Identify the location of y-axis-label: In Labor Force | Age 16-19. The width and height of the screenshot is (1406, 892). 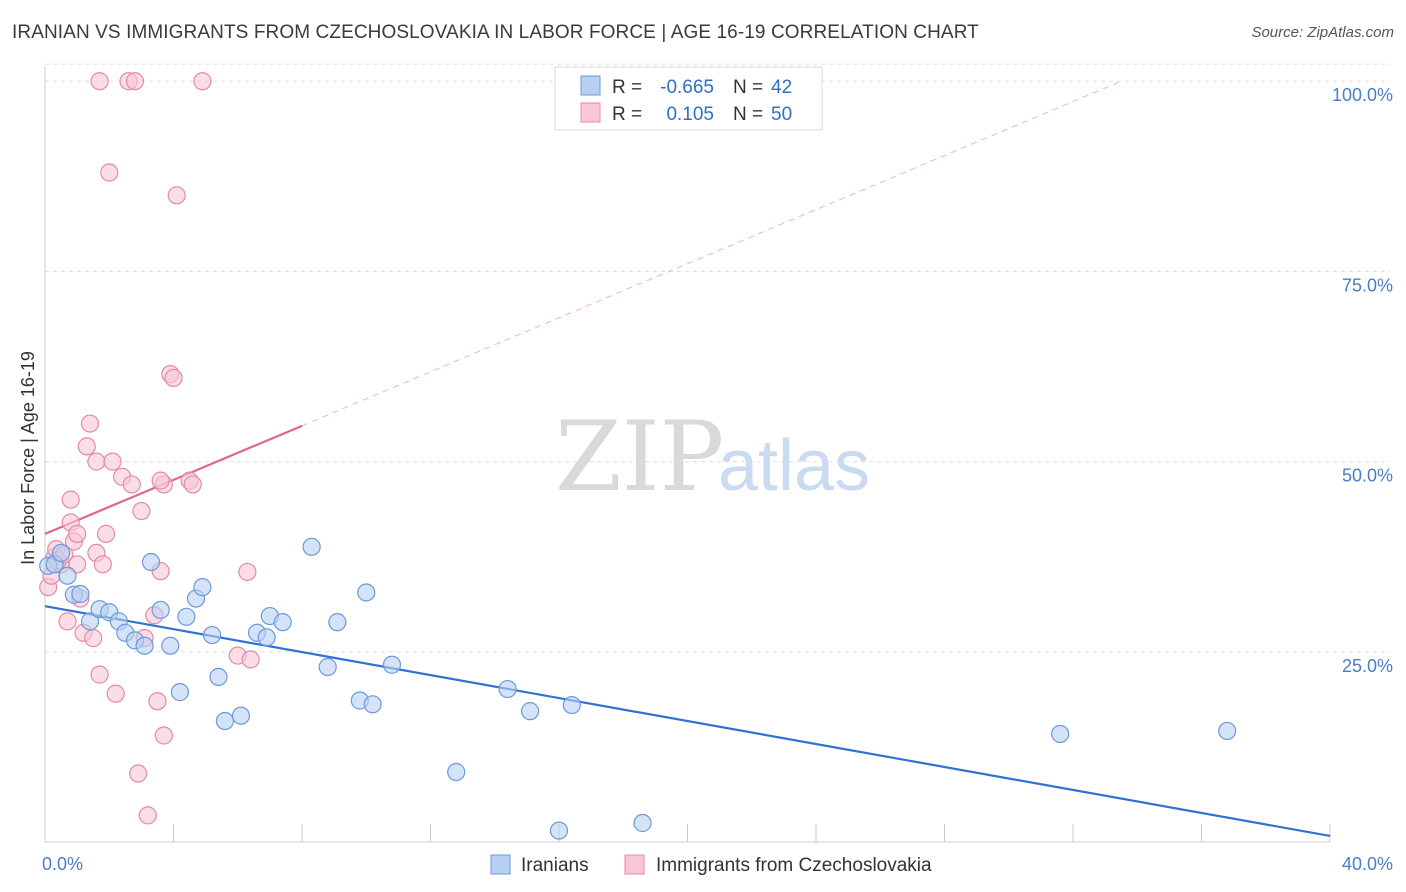
(28, 458).